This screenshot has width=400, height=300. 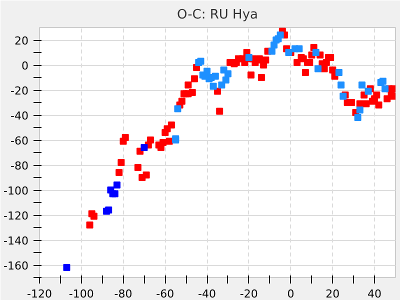 What do you see at coordinates (81, 294) in the screenshot?
I see `x-tick-label: -100` at bounding box center [81, 294].